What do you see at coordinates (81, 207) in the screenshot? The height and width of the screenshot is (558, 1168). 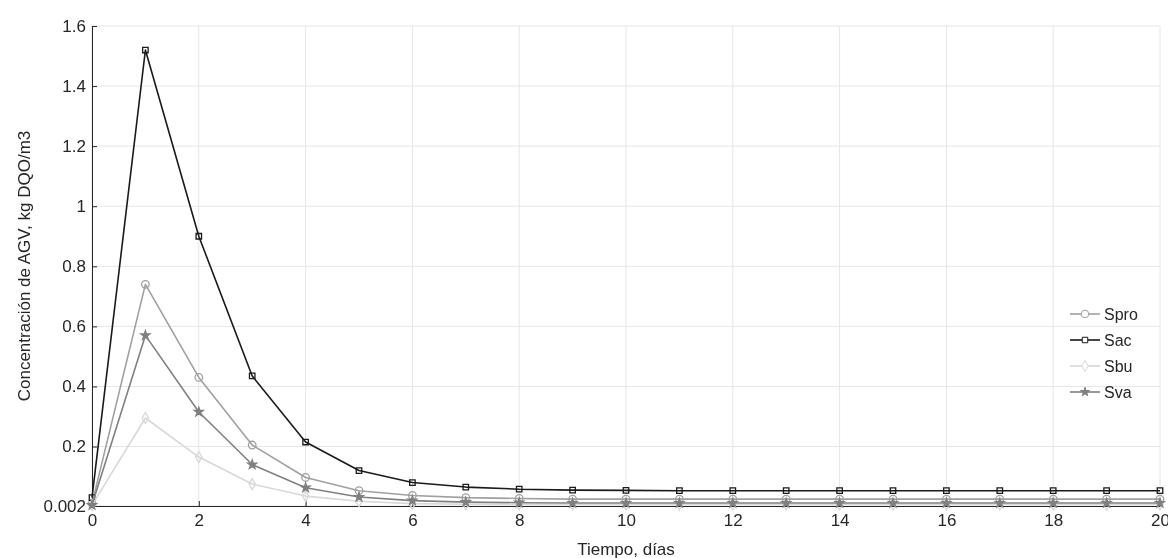 I see `y-tick-label: 1` at bounding box center [81, 207].